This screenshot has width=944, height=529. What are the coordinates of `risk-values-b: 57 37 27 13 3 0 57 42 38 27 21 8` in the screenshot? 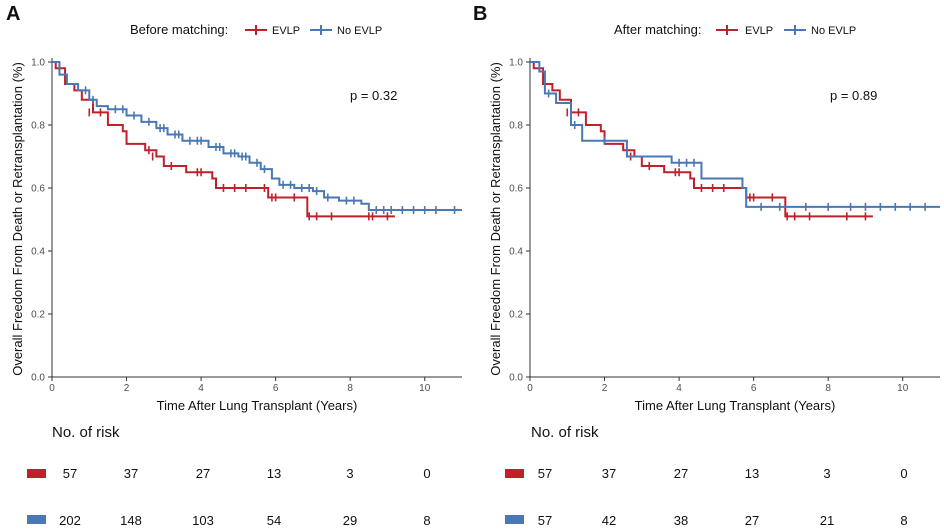 It's located at (723, 497).